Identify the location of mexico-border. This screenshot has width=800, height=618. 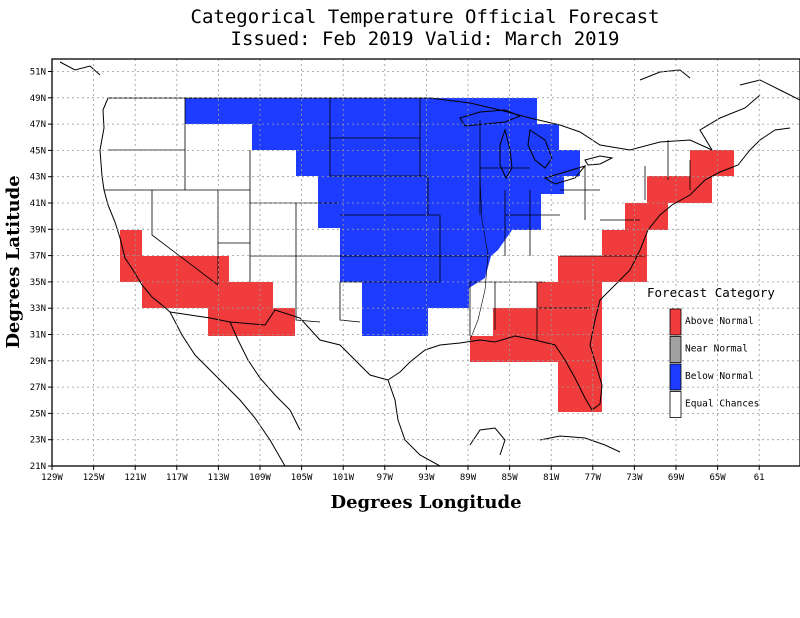
(279, 345).